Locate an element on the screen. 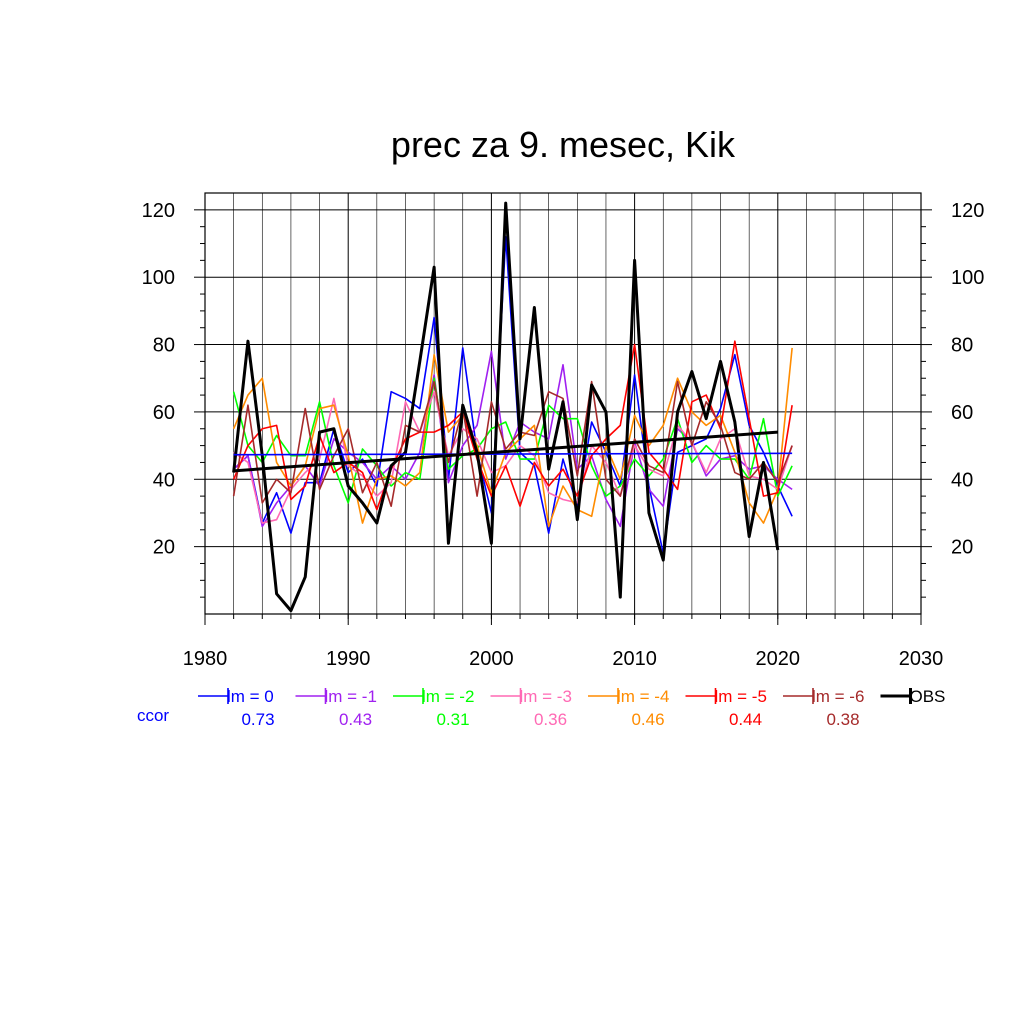 This screenshot has width=1024, height=1024. y-tick-label-right: 100 is located at coordinates (967, 278).